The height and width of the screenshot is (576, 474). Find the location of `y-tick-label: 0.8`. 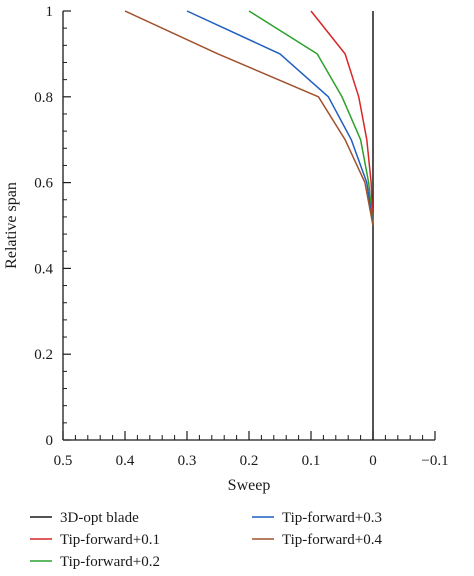

y-tick-label: 0.8 is located at coordinates (43, 98).